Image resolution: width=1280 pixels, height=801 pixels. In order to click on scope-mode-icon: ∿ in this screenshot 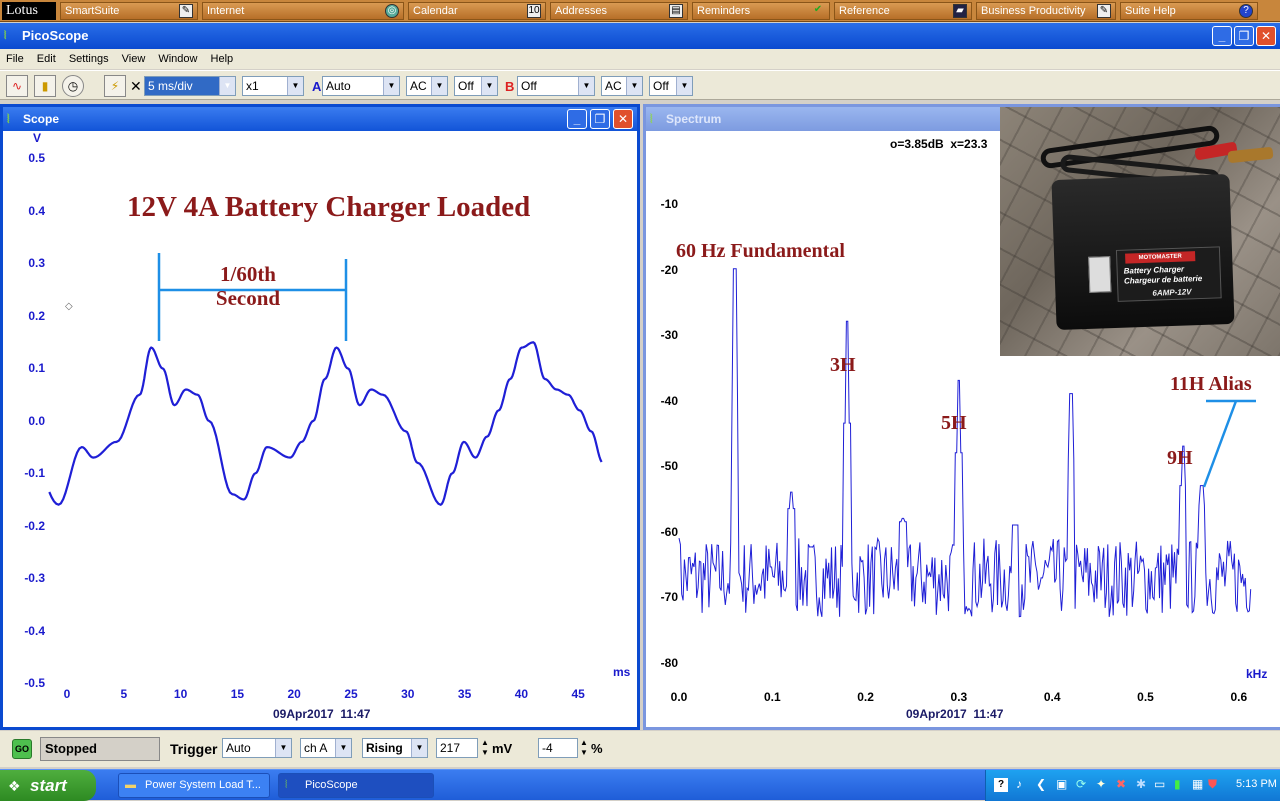, I will do `click(17, 86)`.